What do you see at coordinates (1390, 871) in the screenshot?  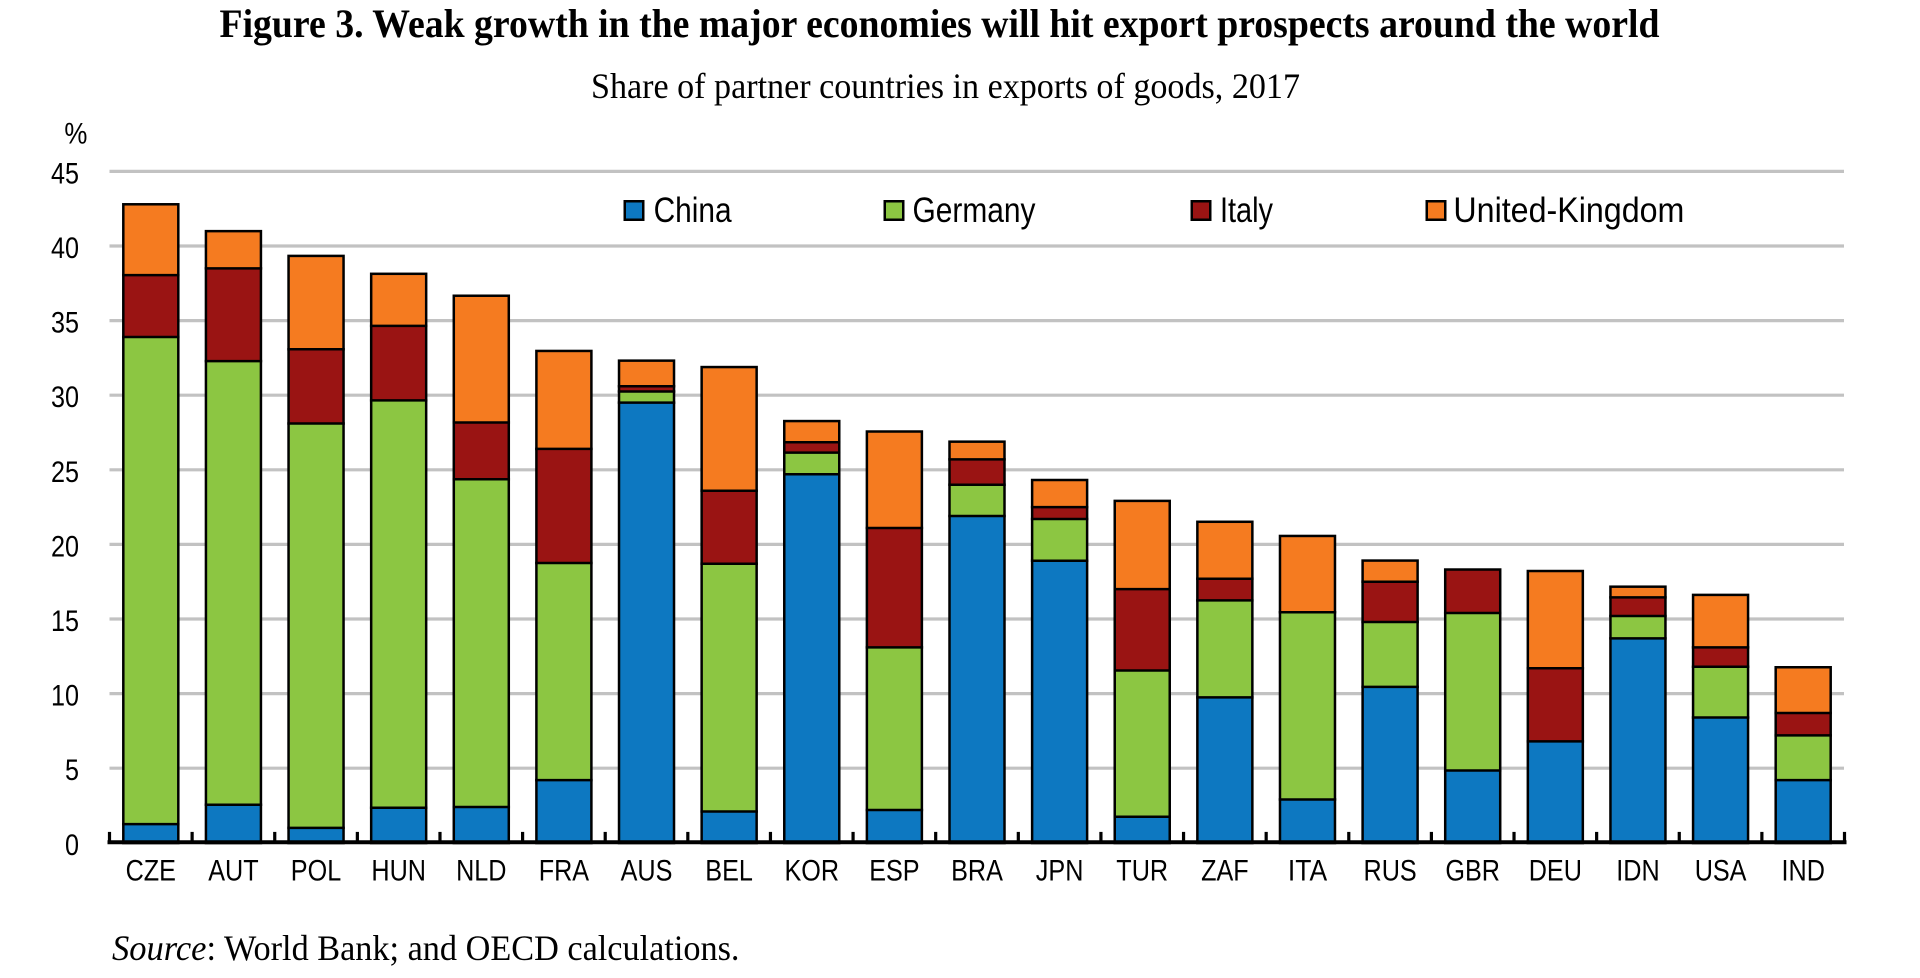 I see `svg-text: RUS` at bounding box center [1390, 871].